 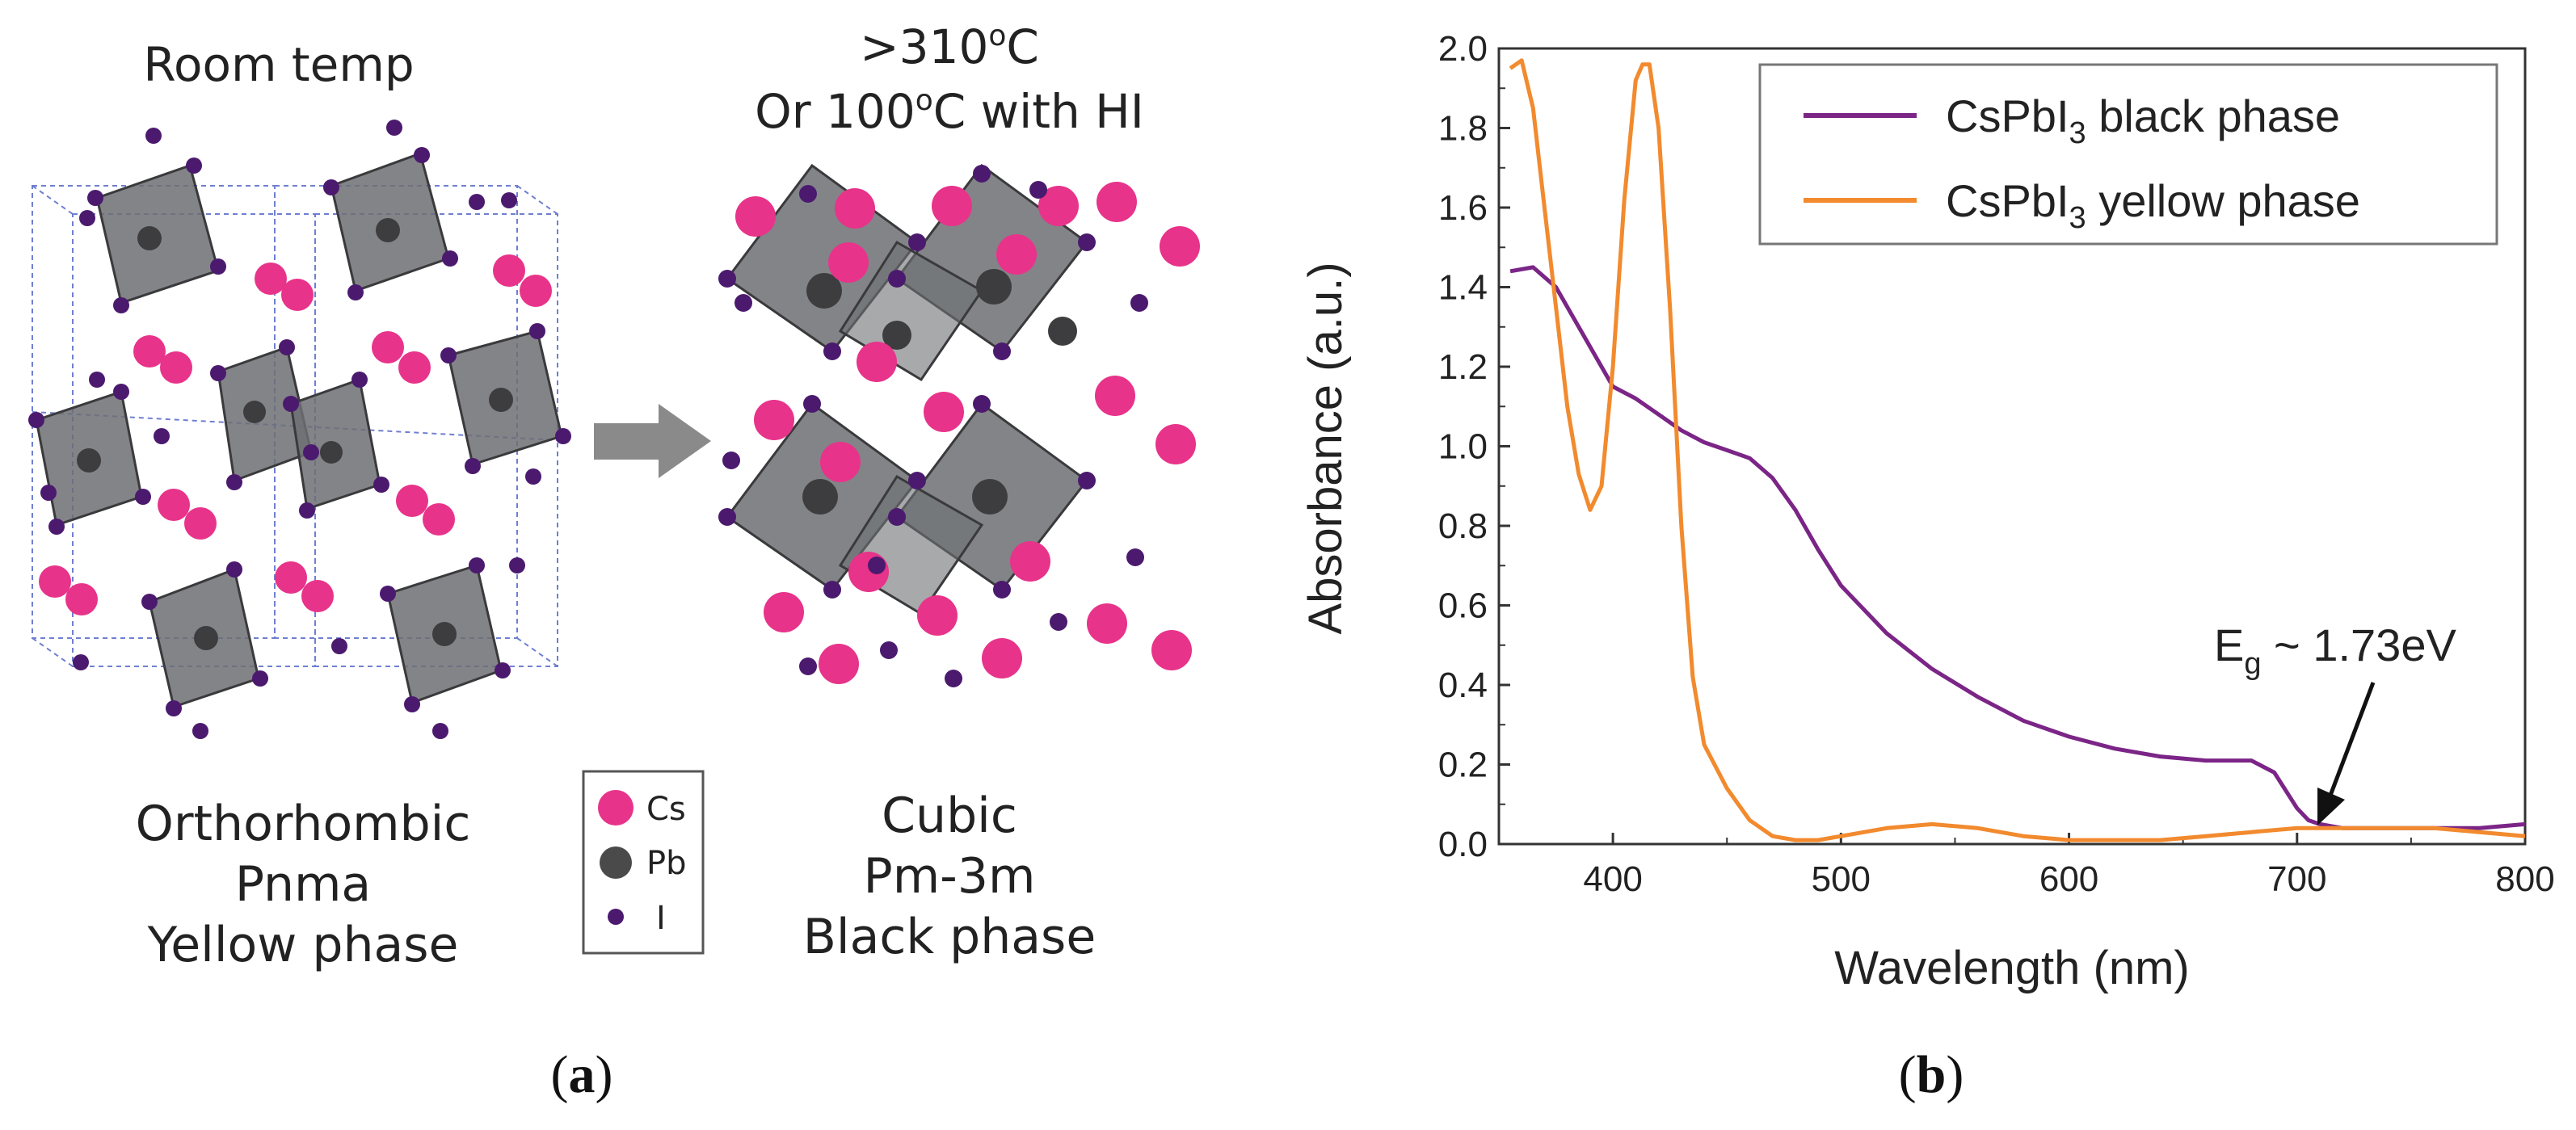 I want to click on orthorhombic-structure-illustration, so click(x=299, y=429).